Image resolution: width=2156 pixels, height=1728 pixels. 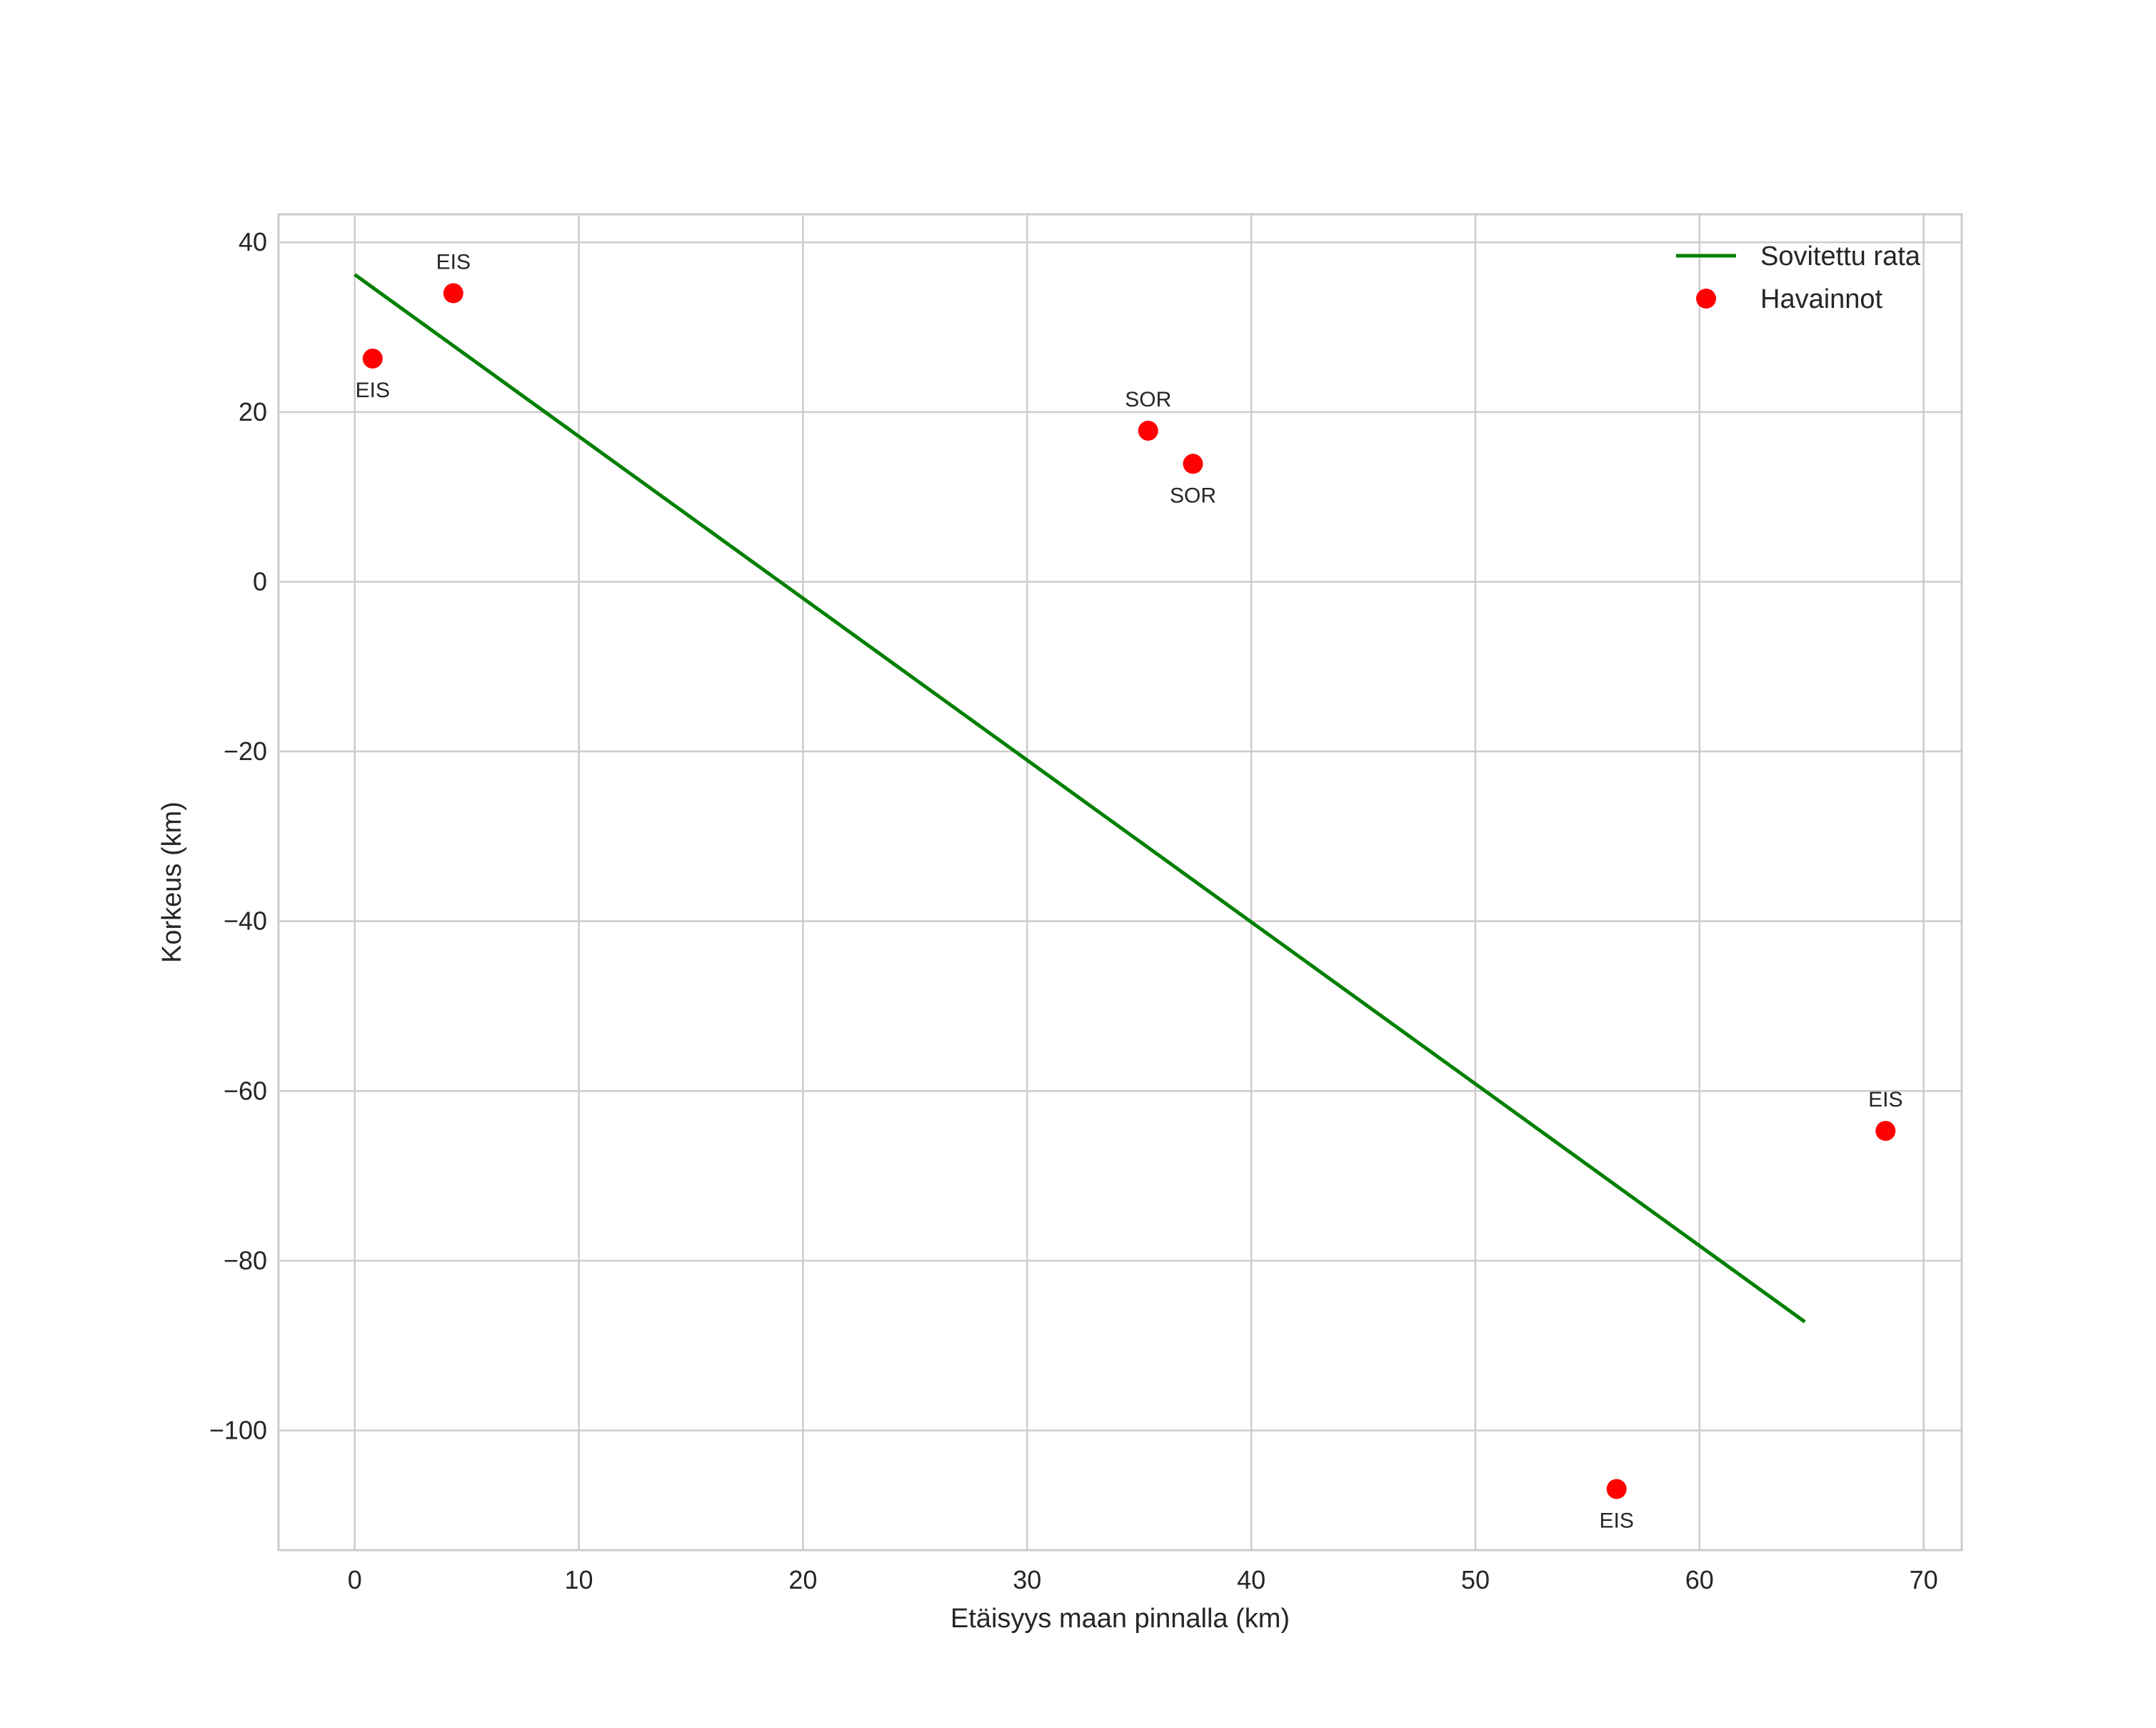 What do you see at coordinates (1120, 1619) in the screenshot?
I see `x-axis-label: Etäisyys maan pinnalla (km)` at bounding box center [1120, 1619].